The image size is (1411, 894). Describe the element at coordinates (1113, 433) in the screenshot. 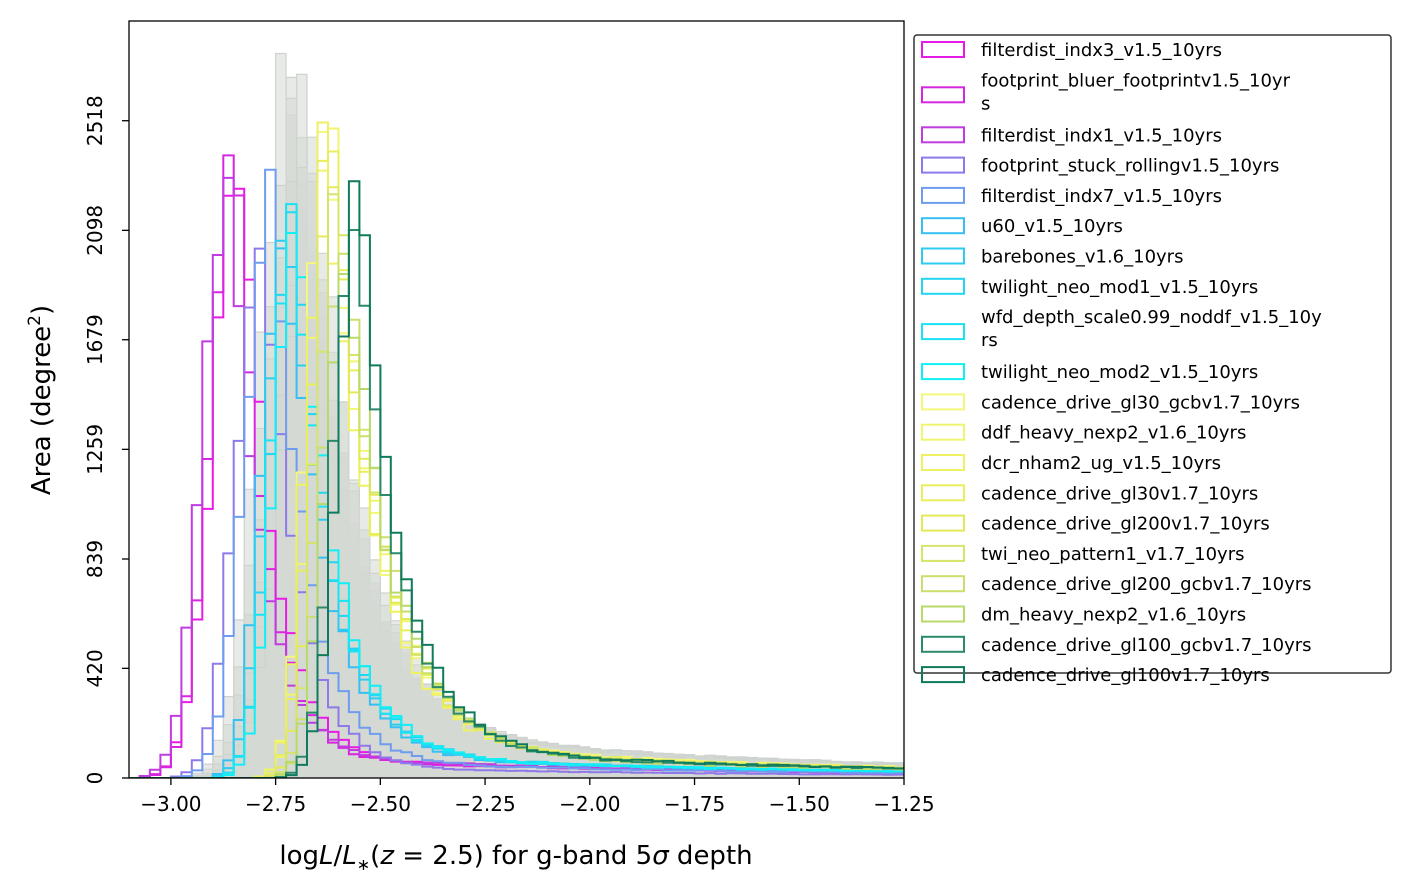

I see `legend-label: ddf_heavy_nexp2_v1.6_10yrs` at that location.